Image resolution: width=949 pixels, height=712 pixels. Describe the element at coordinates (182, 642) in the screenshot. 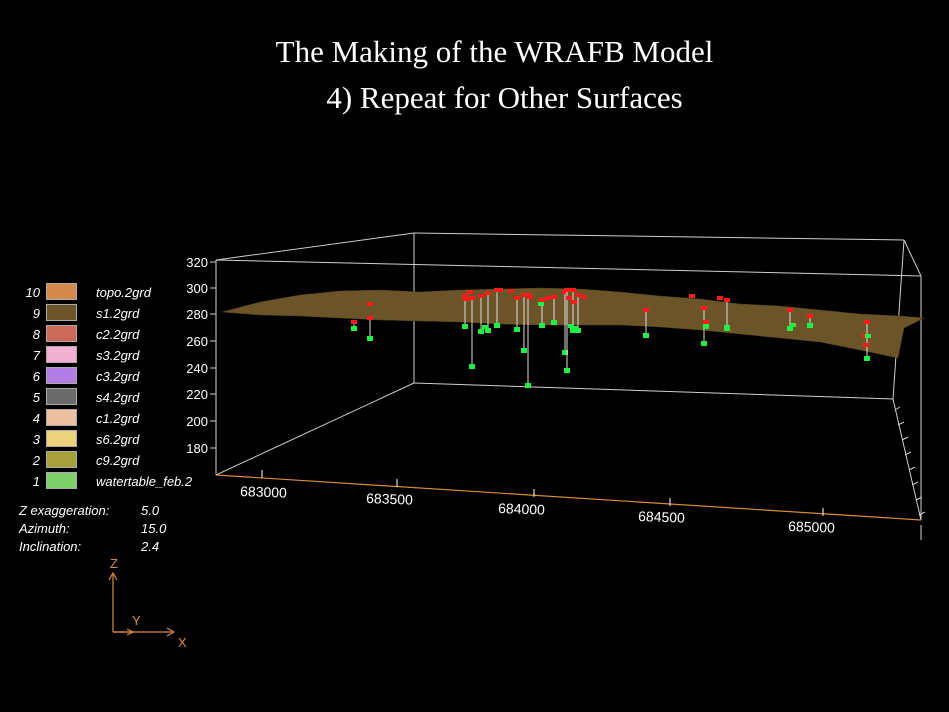

I see `compass-x-label: X` at that location.